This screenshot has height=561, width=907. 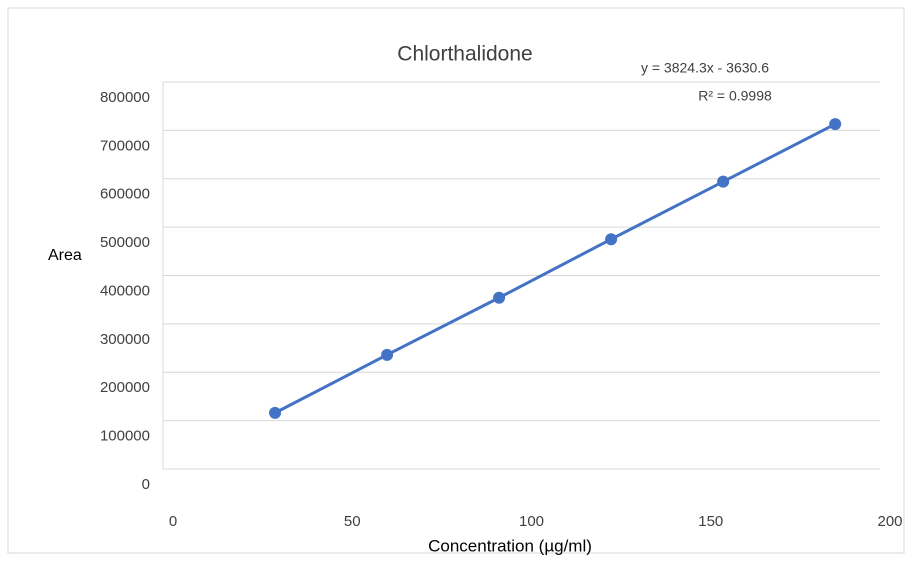 What do you see at coordinates (531, 521) in the screenshot?
I see `x-tick-label: 100` at bounding box center [531, 521].